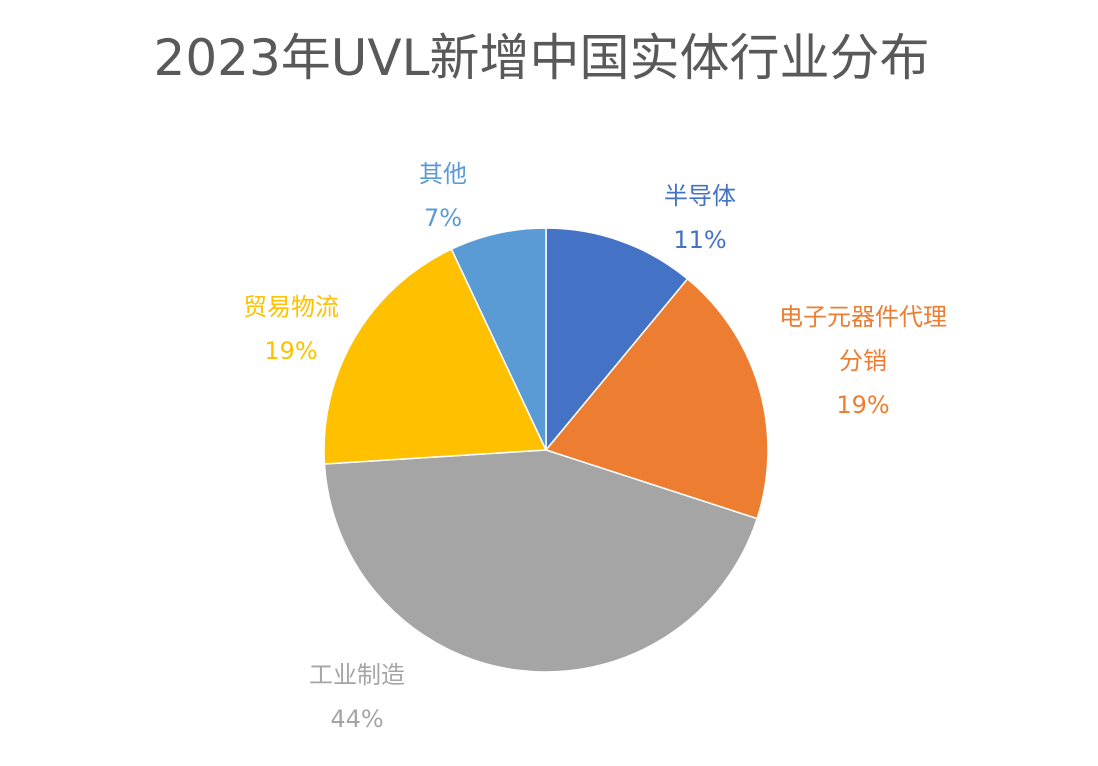  I want to click on slice-name: 贸易物流, so click(291, 307).